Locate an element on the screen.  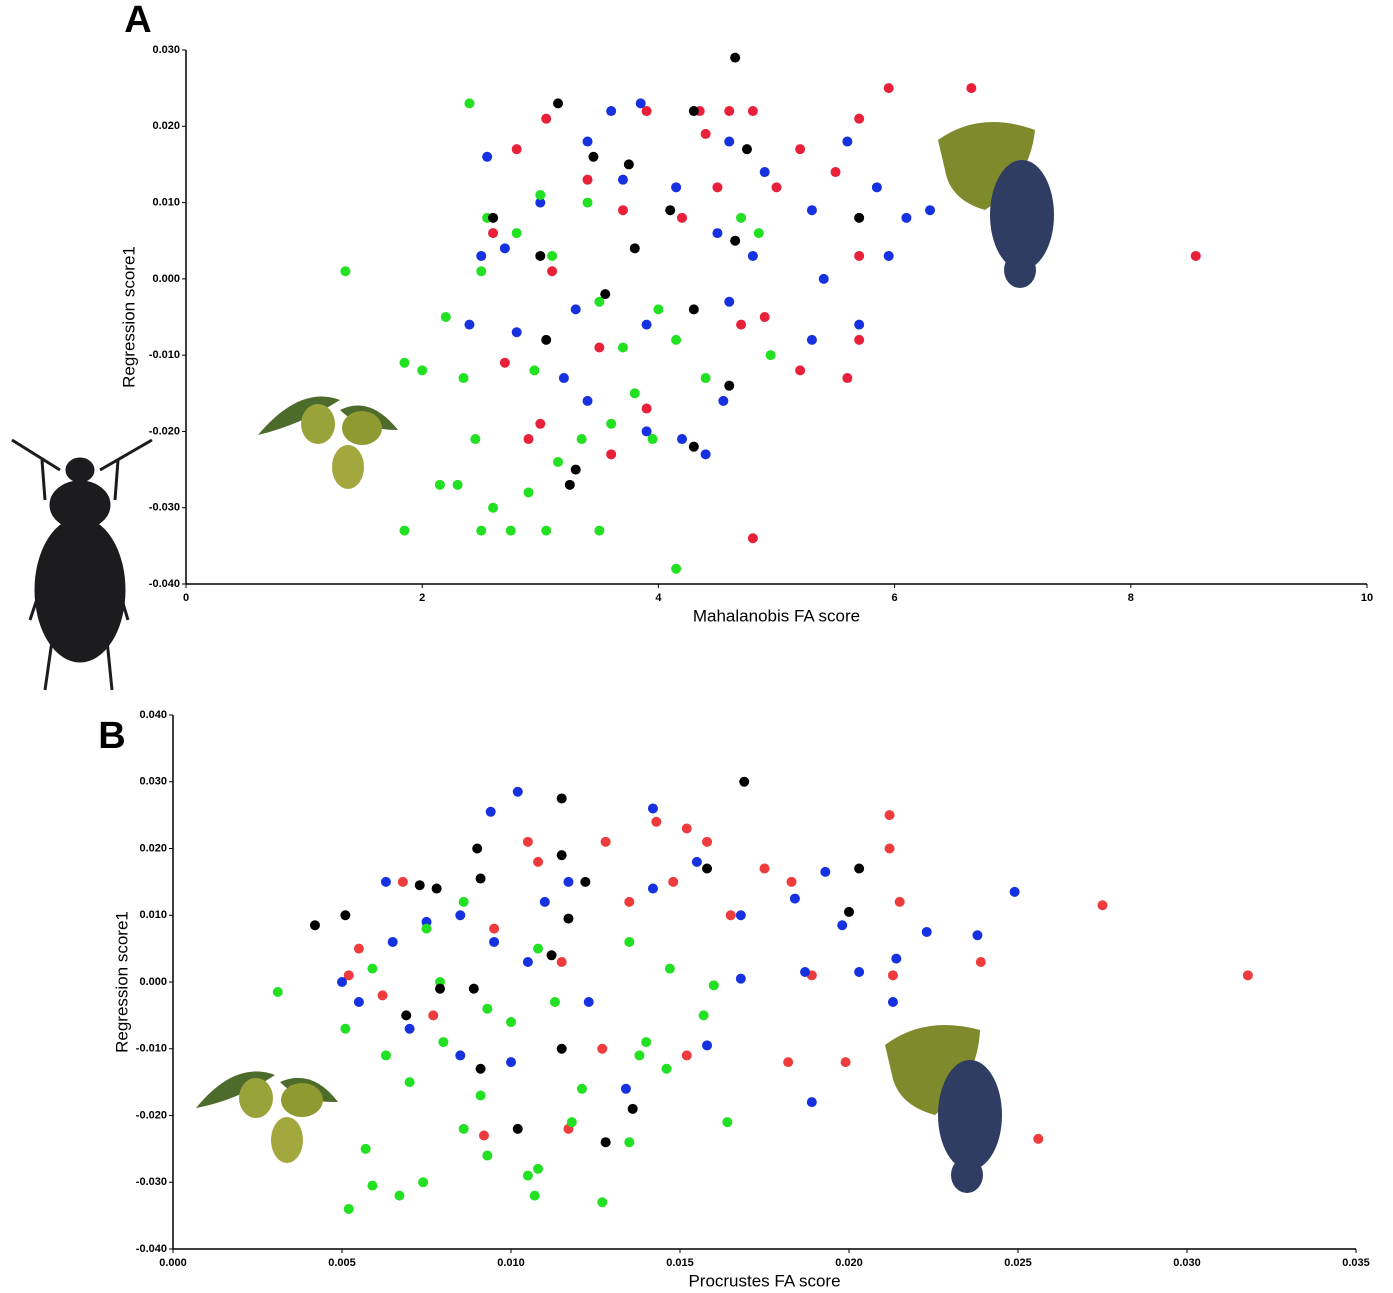
y-tick-label: 0.000 is located at coordinates (166, 279).